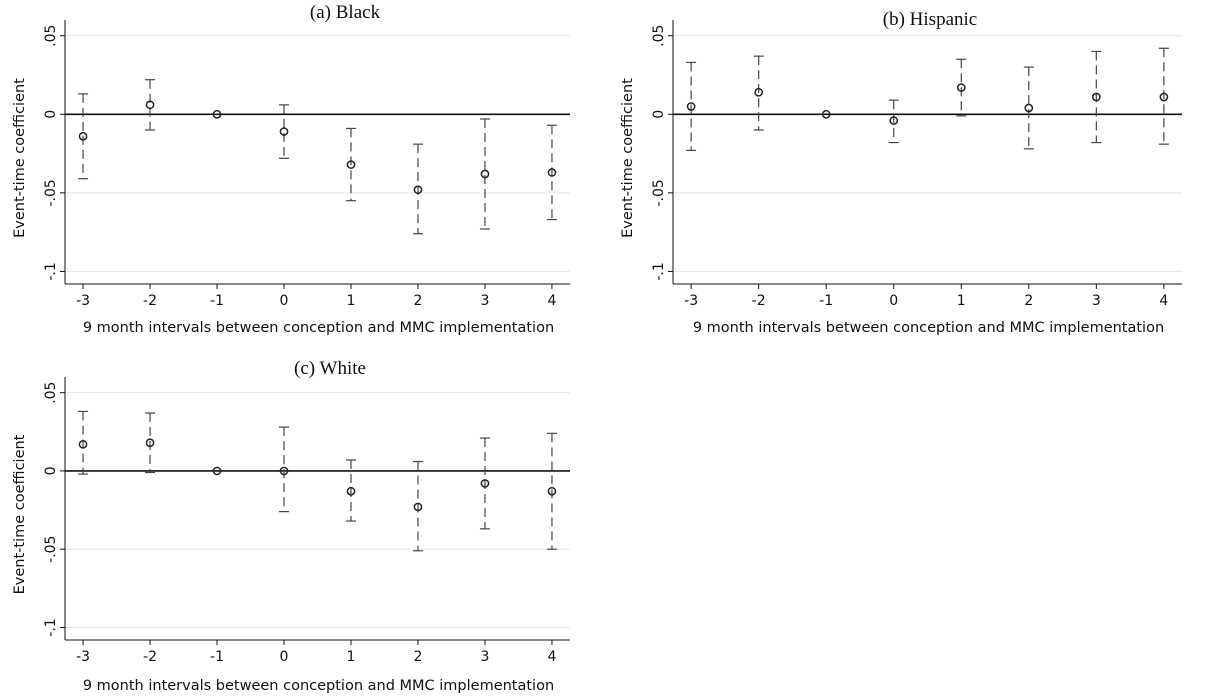 Image resolution: width=1210 pixels, height=698 pixels. I want to click on panel-title: (b) Hispanic, so click(930, 19).